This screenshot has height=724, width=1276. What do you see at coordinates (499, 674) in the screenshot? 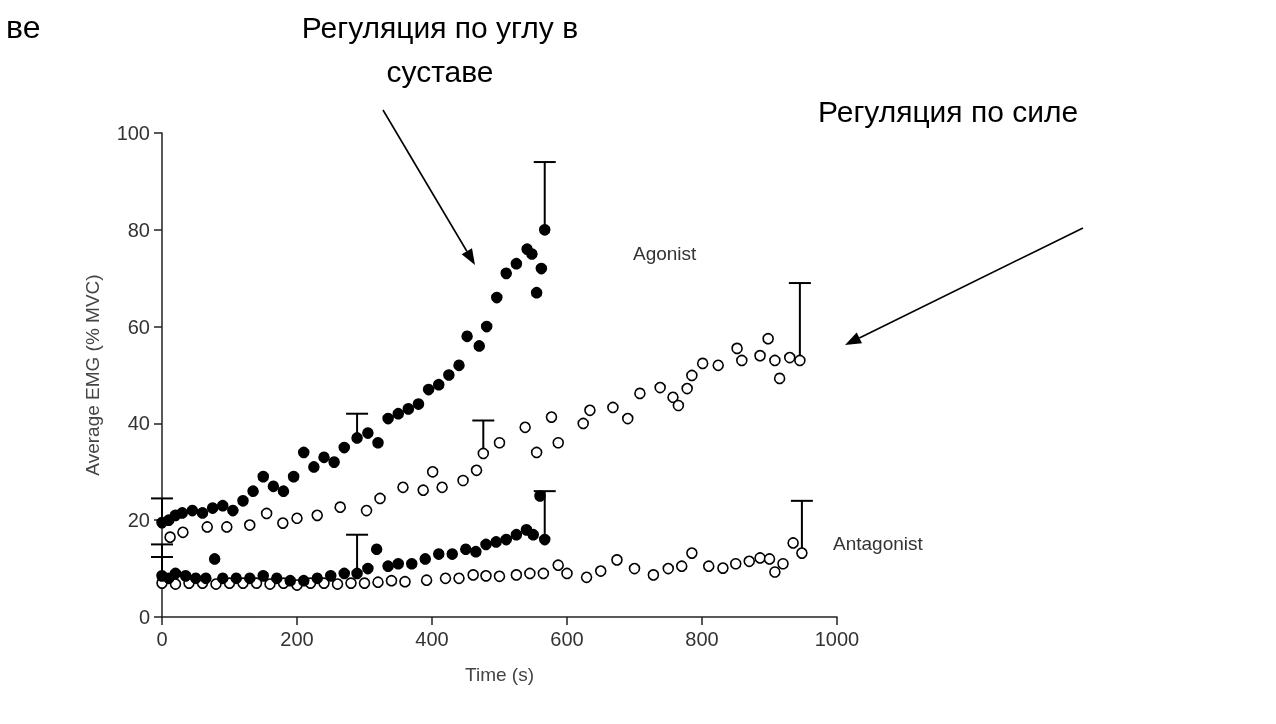
I see `x-axis-title: Time (s)` at bounding box center [499, 674].